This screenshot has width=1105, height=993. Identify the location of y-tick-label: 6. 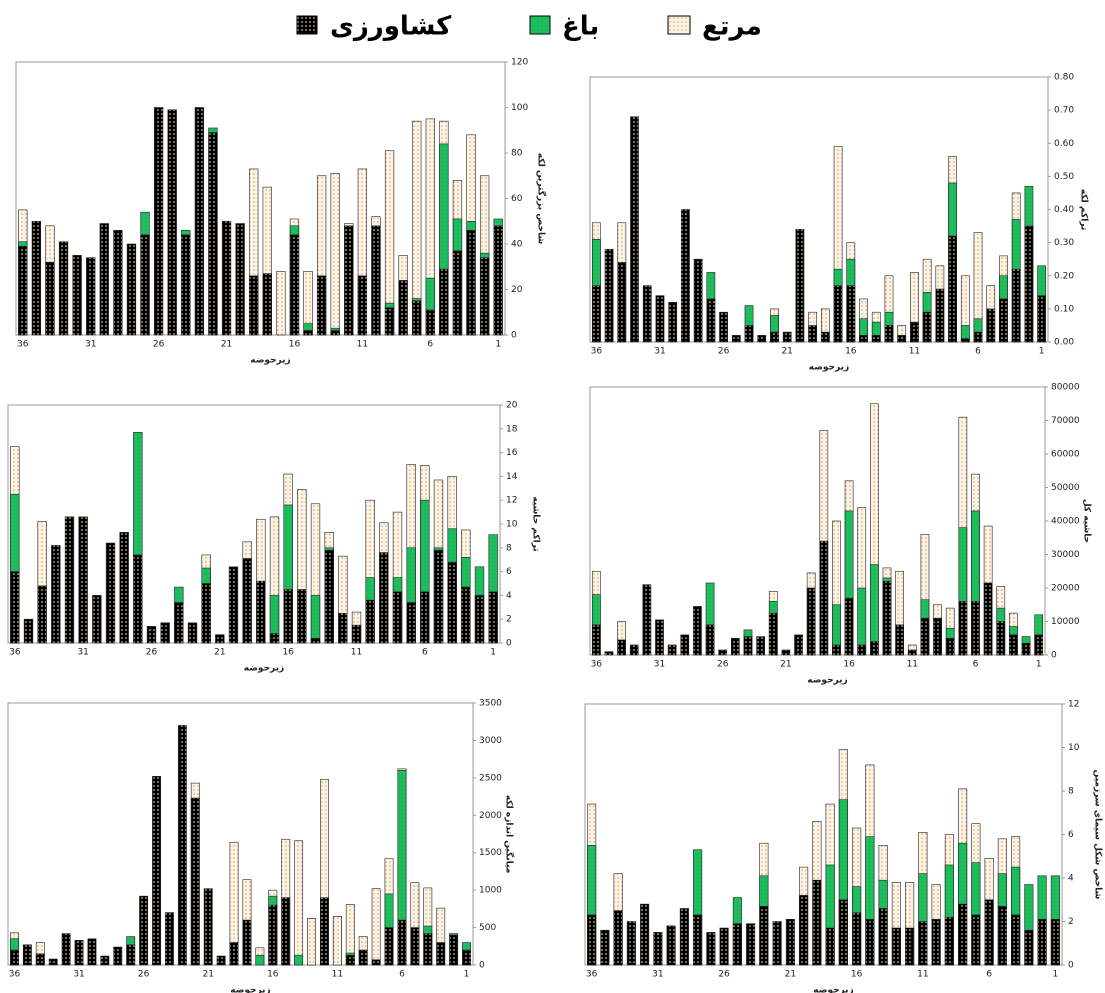
(1071, 835).